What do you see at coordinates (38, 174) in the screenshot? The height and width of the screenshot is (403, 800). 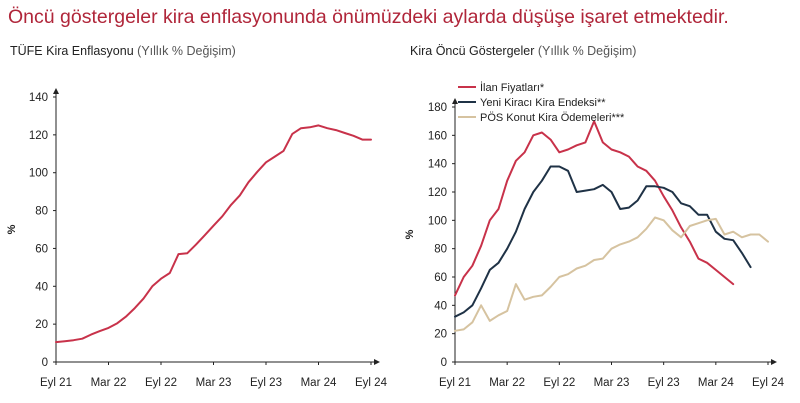 I see `left-y-tick-label: 100` at bounding box center [38, 174].